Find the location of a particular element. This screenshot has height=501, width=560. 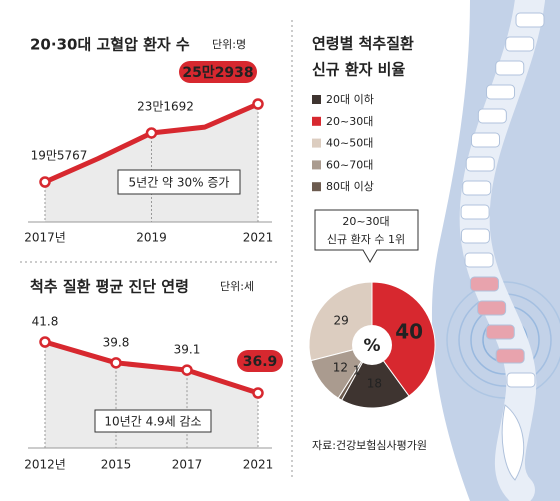

line is located at coordinates (151, 367).